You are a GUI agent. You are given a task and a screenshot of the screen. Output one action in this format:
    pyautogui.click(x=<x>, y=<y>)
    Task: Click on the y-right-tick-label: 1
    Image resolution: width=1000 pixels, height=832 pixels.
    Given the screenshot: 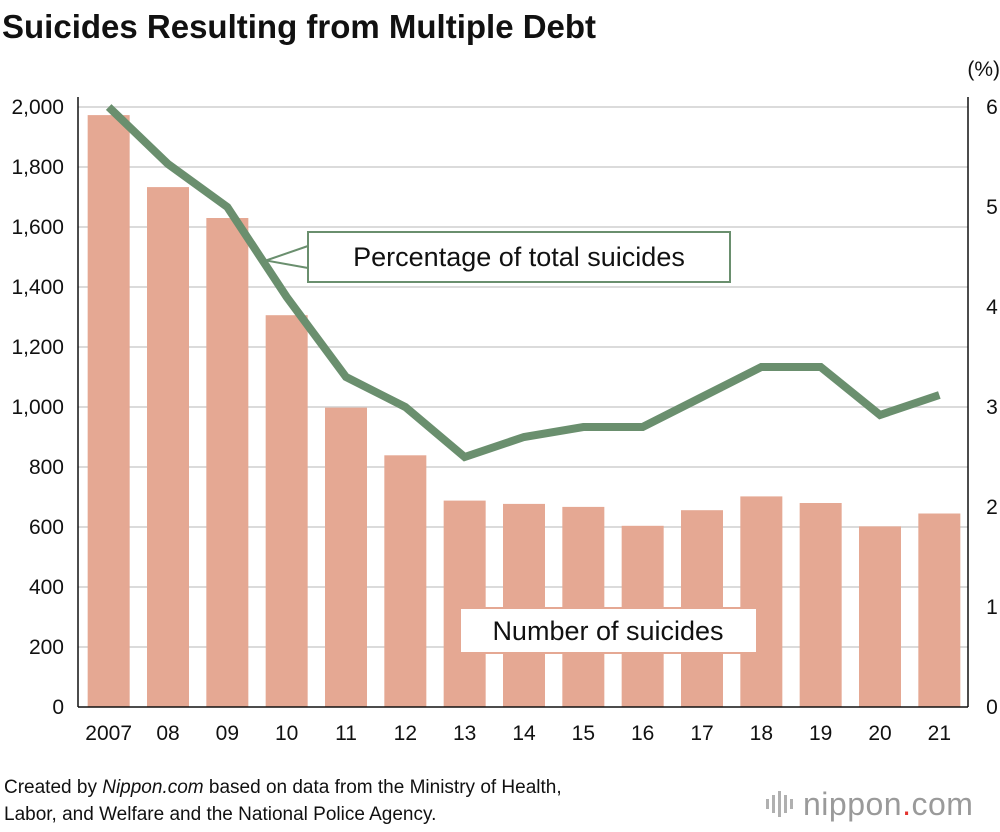 What is the action you would take?
    pyautogui.click(x=992, y=607)
    